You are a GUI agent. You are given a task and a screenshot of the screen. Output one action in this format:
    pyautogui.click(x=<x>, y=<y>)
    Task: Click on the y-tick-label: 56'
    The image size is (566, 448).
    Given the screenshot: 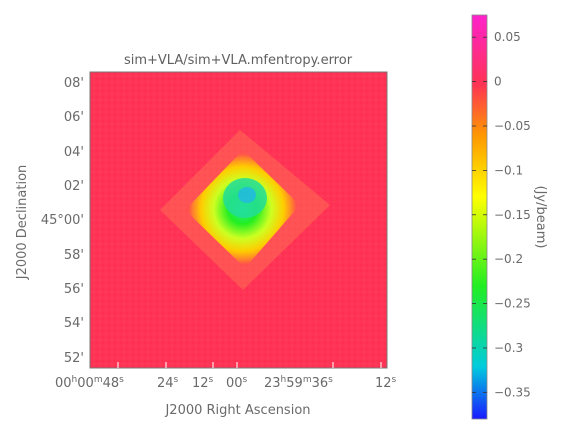 What is the action you would take?
    pyautogui.click(x=74, y=289)
    